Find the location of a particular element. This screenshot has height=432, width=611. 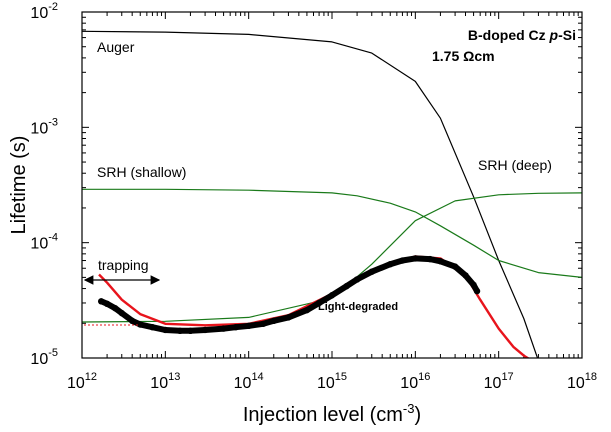

x-tick-label: 1018 is located at coordinates (582, 381).